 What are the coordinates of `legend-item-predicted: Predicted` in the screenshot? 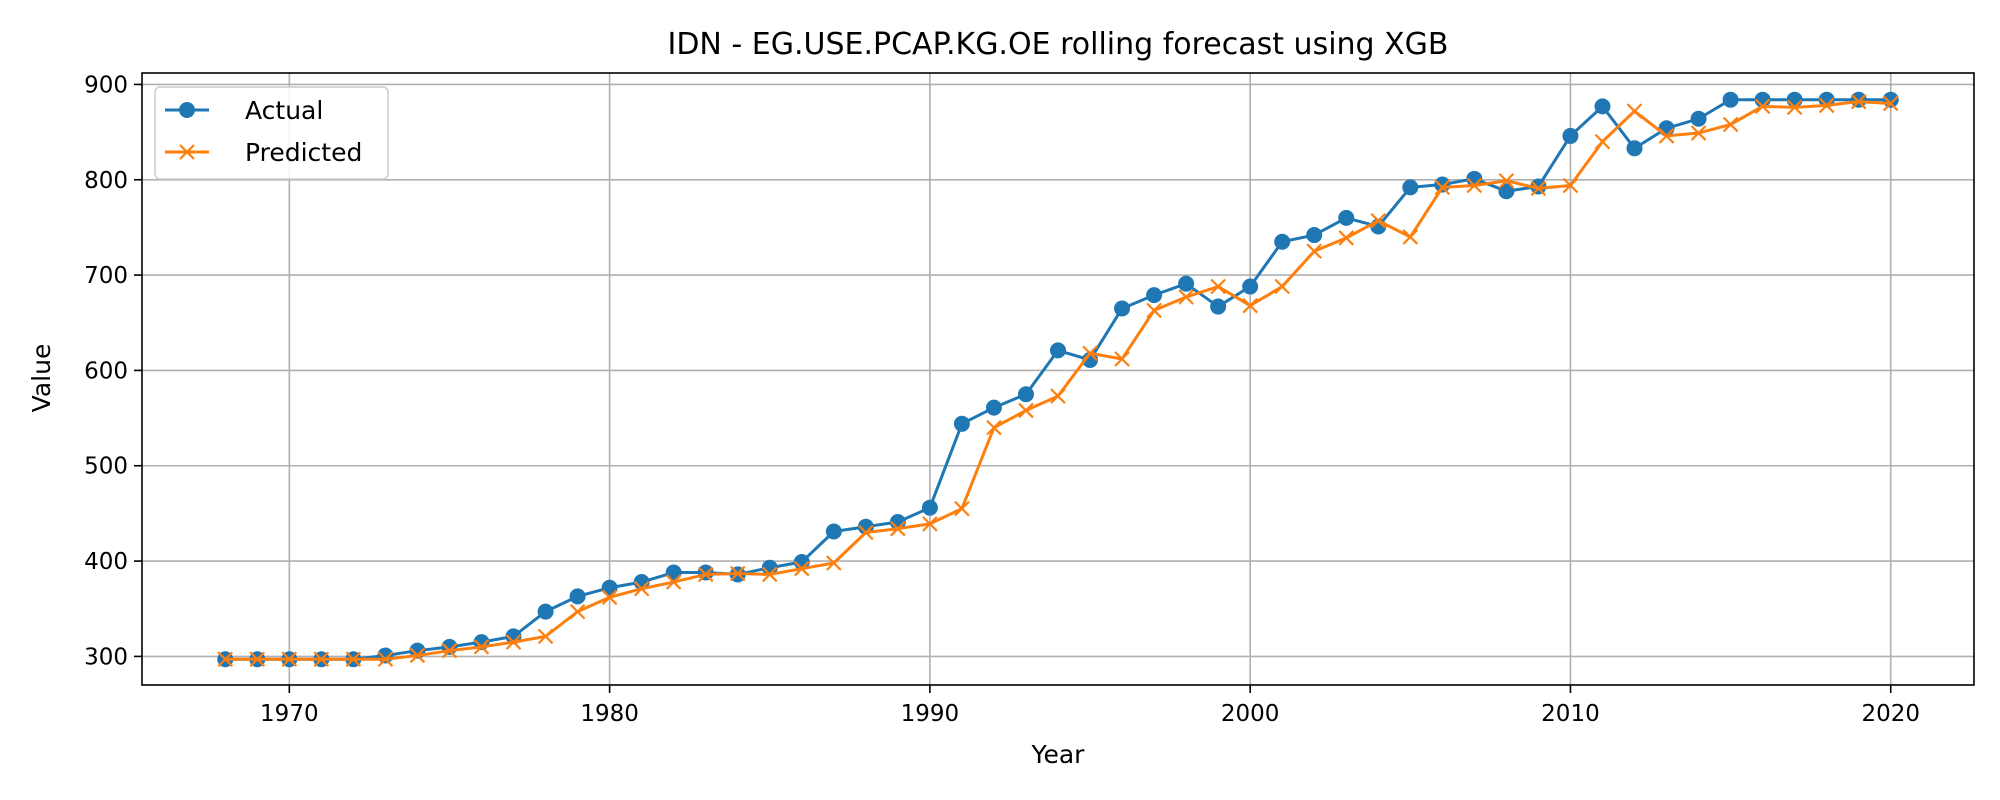 It's located at (263, 152).